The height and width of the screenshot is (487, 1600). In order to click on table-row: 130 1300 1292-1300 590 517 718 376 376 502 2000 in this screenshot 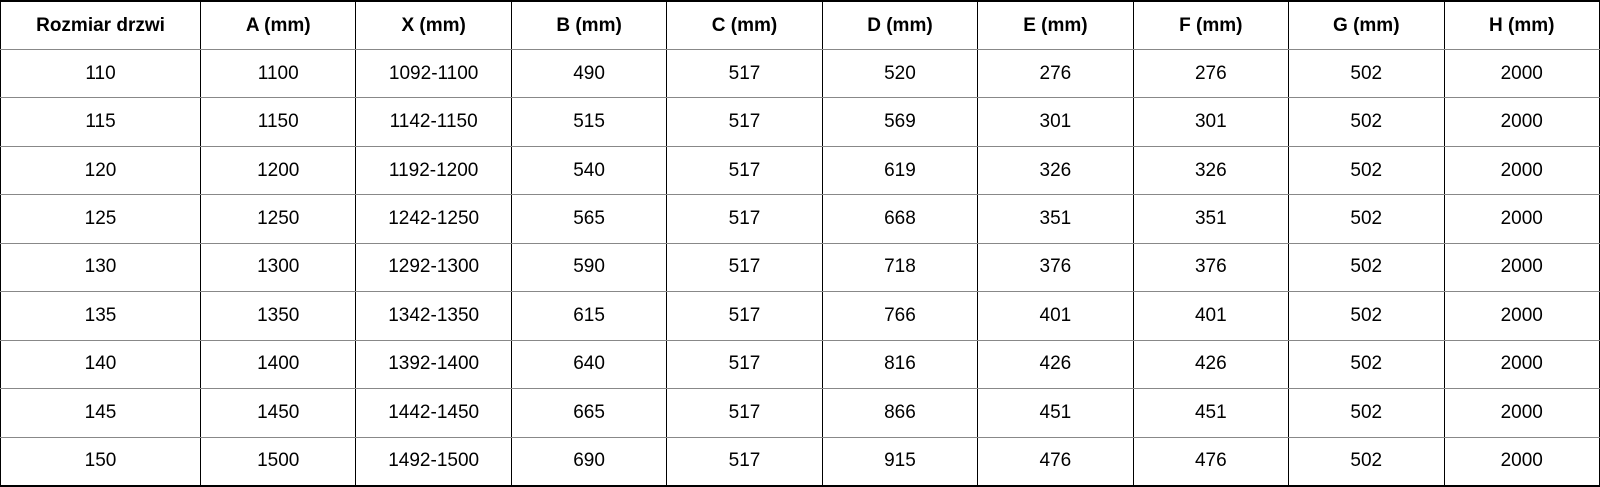, I will do `click(800, 267)`.